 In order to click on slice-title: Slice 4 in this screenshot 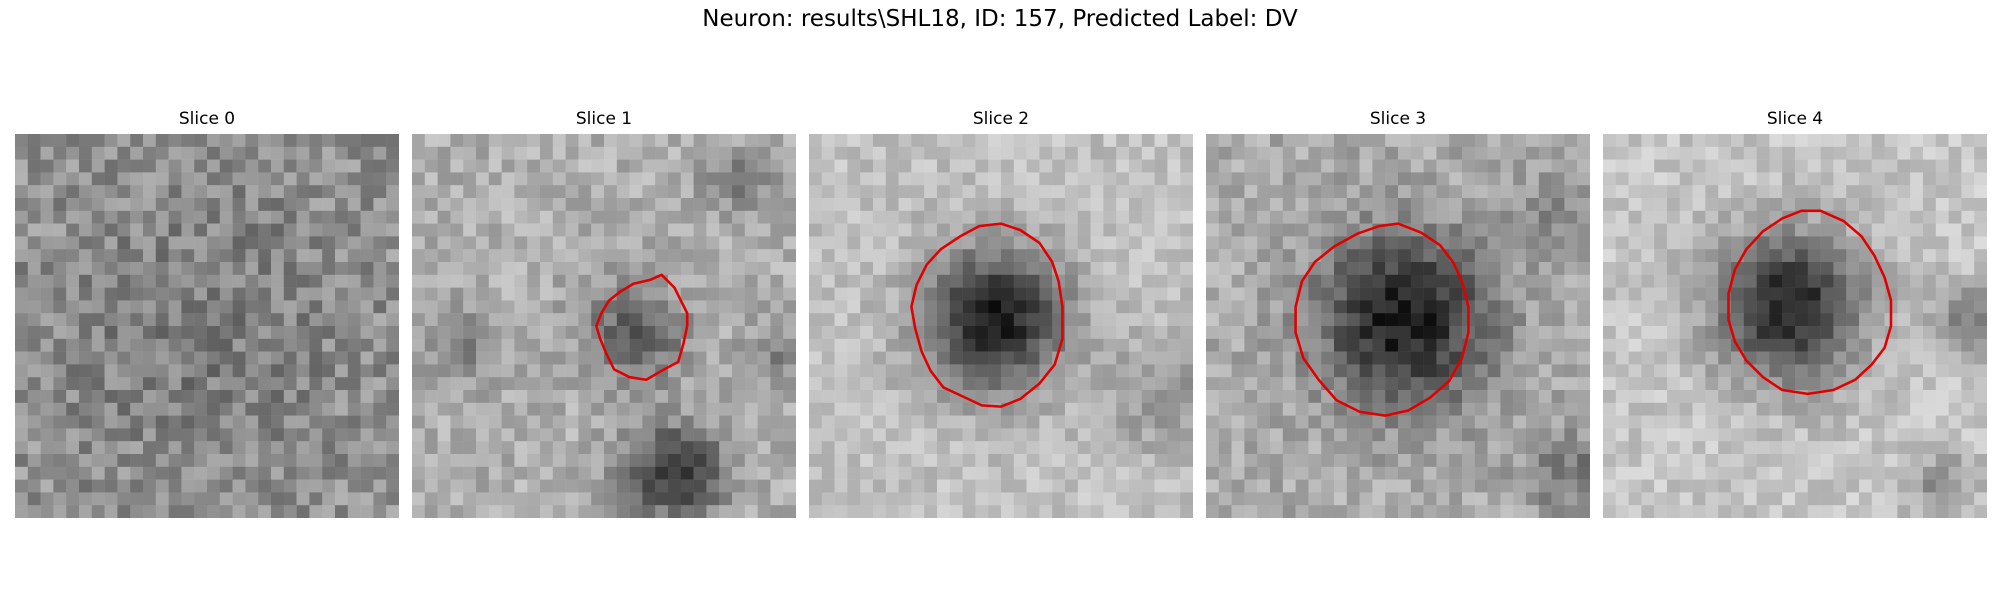, I will do `click(1795, 119)`.